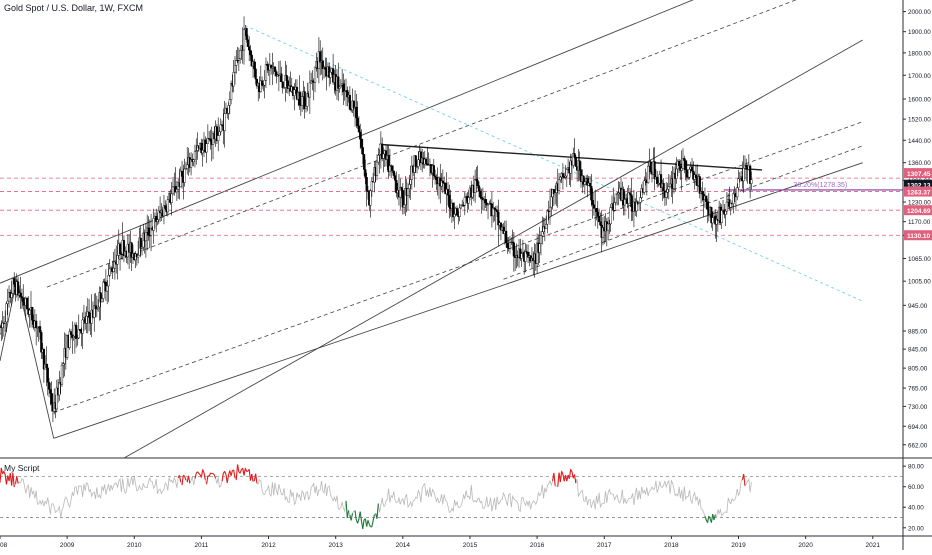  Describe the element at coordinates (919, 141) in the screenshot. I see `price-tick-label: 1440.00` at that location.